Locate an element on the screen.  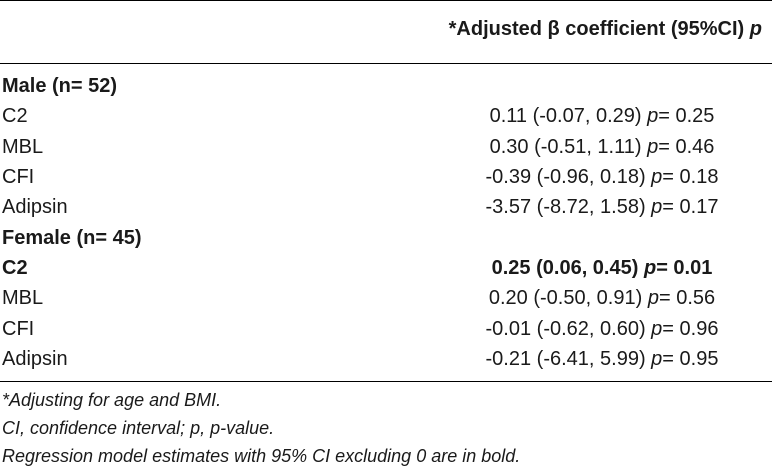
footnote-adjustment: *Adjusting for age and BMI. is located at coordinates (112, 400).